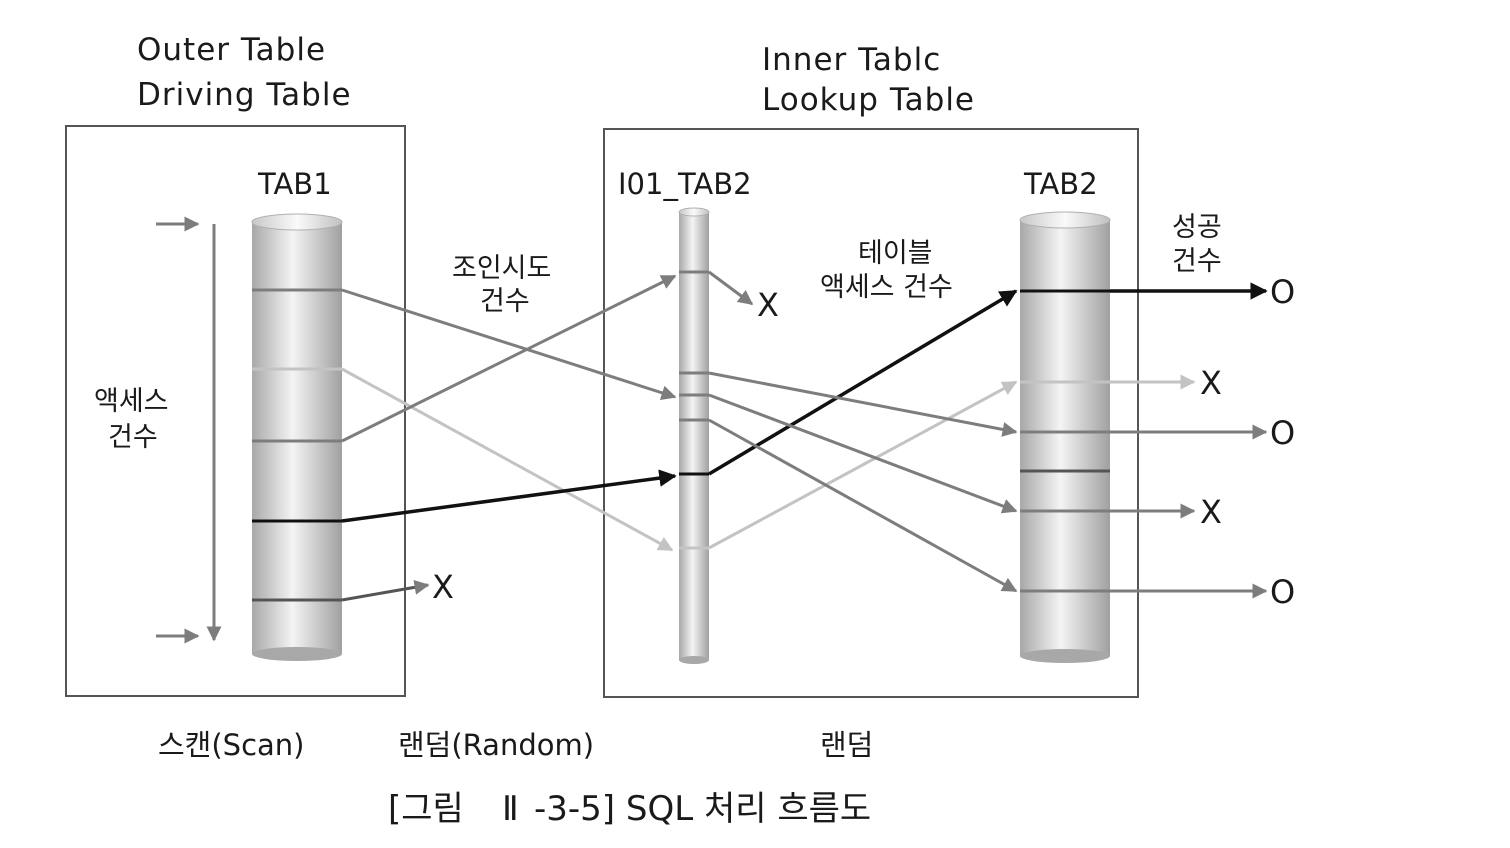 The height and width of the screenshot is (848, 1510). Describe the element at coordinates (505, 301) in the screenshot. I see `join-attempt-label-2: 건수` at that location.